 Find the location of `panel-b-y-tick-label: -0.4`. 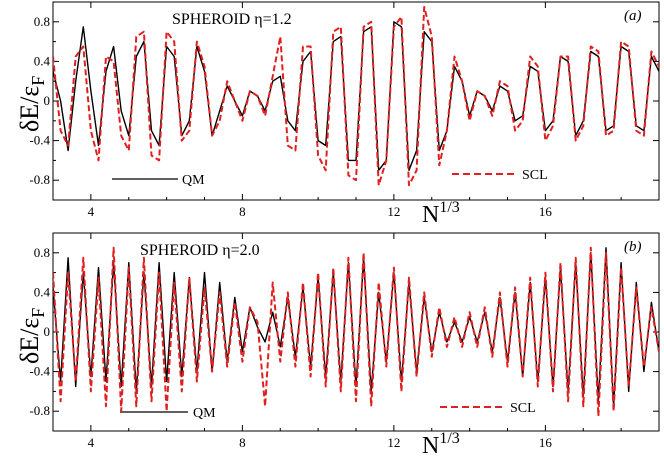

panel-b-y-tick-label: -0.4 is located at coordinates (39, 371).